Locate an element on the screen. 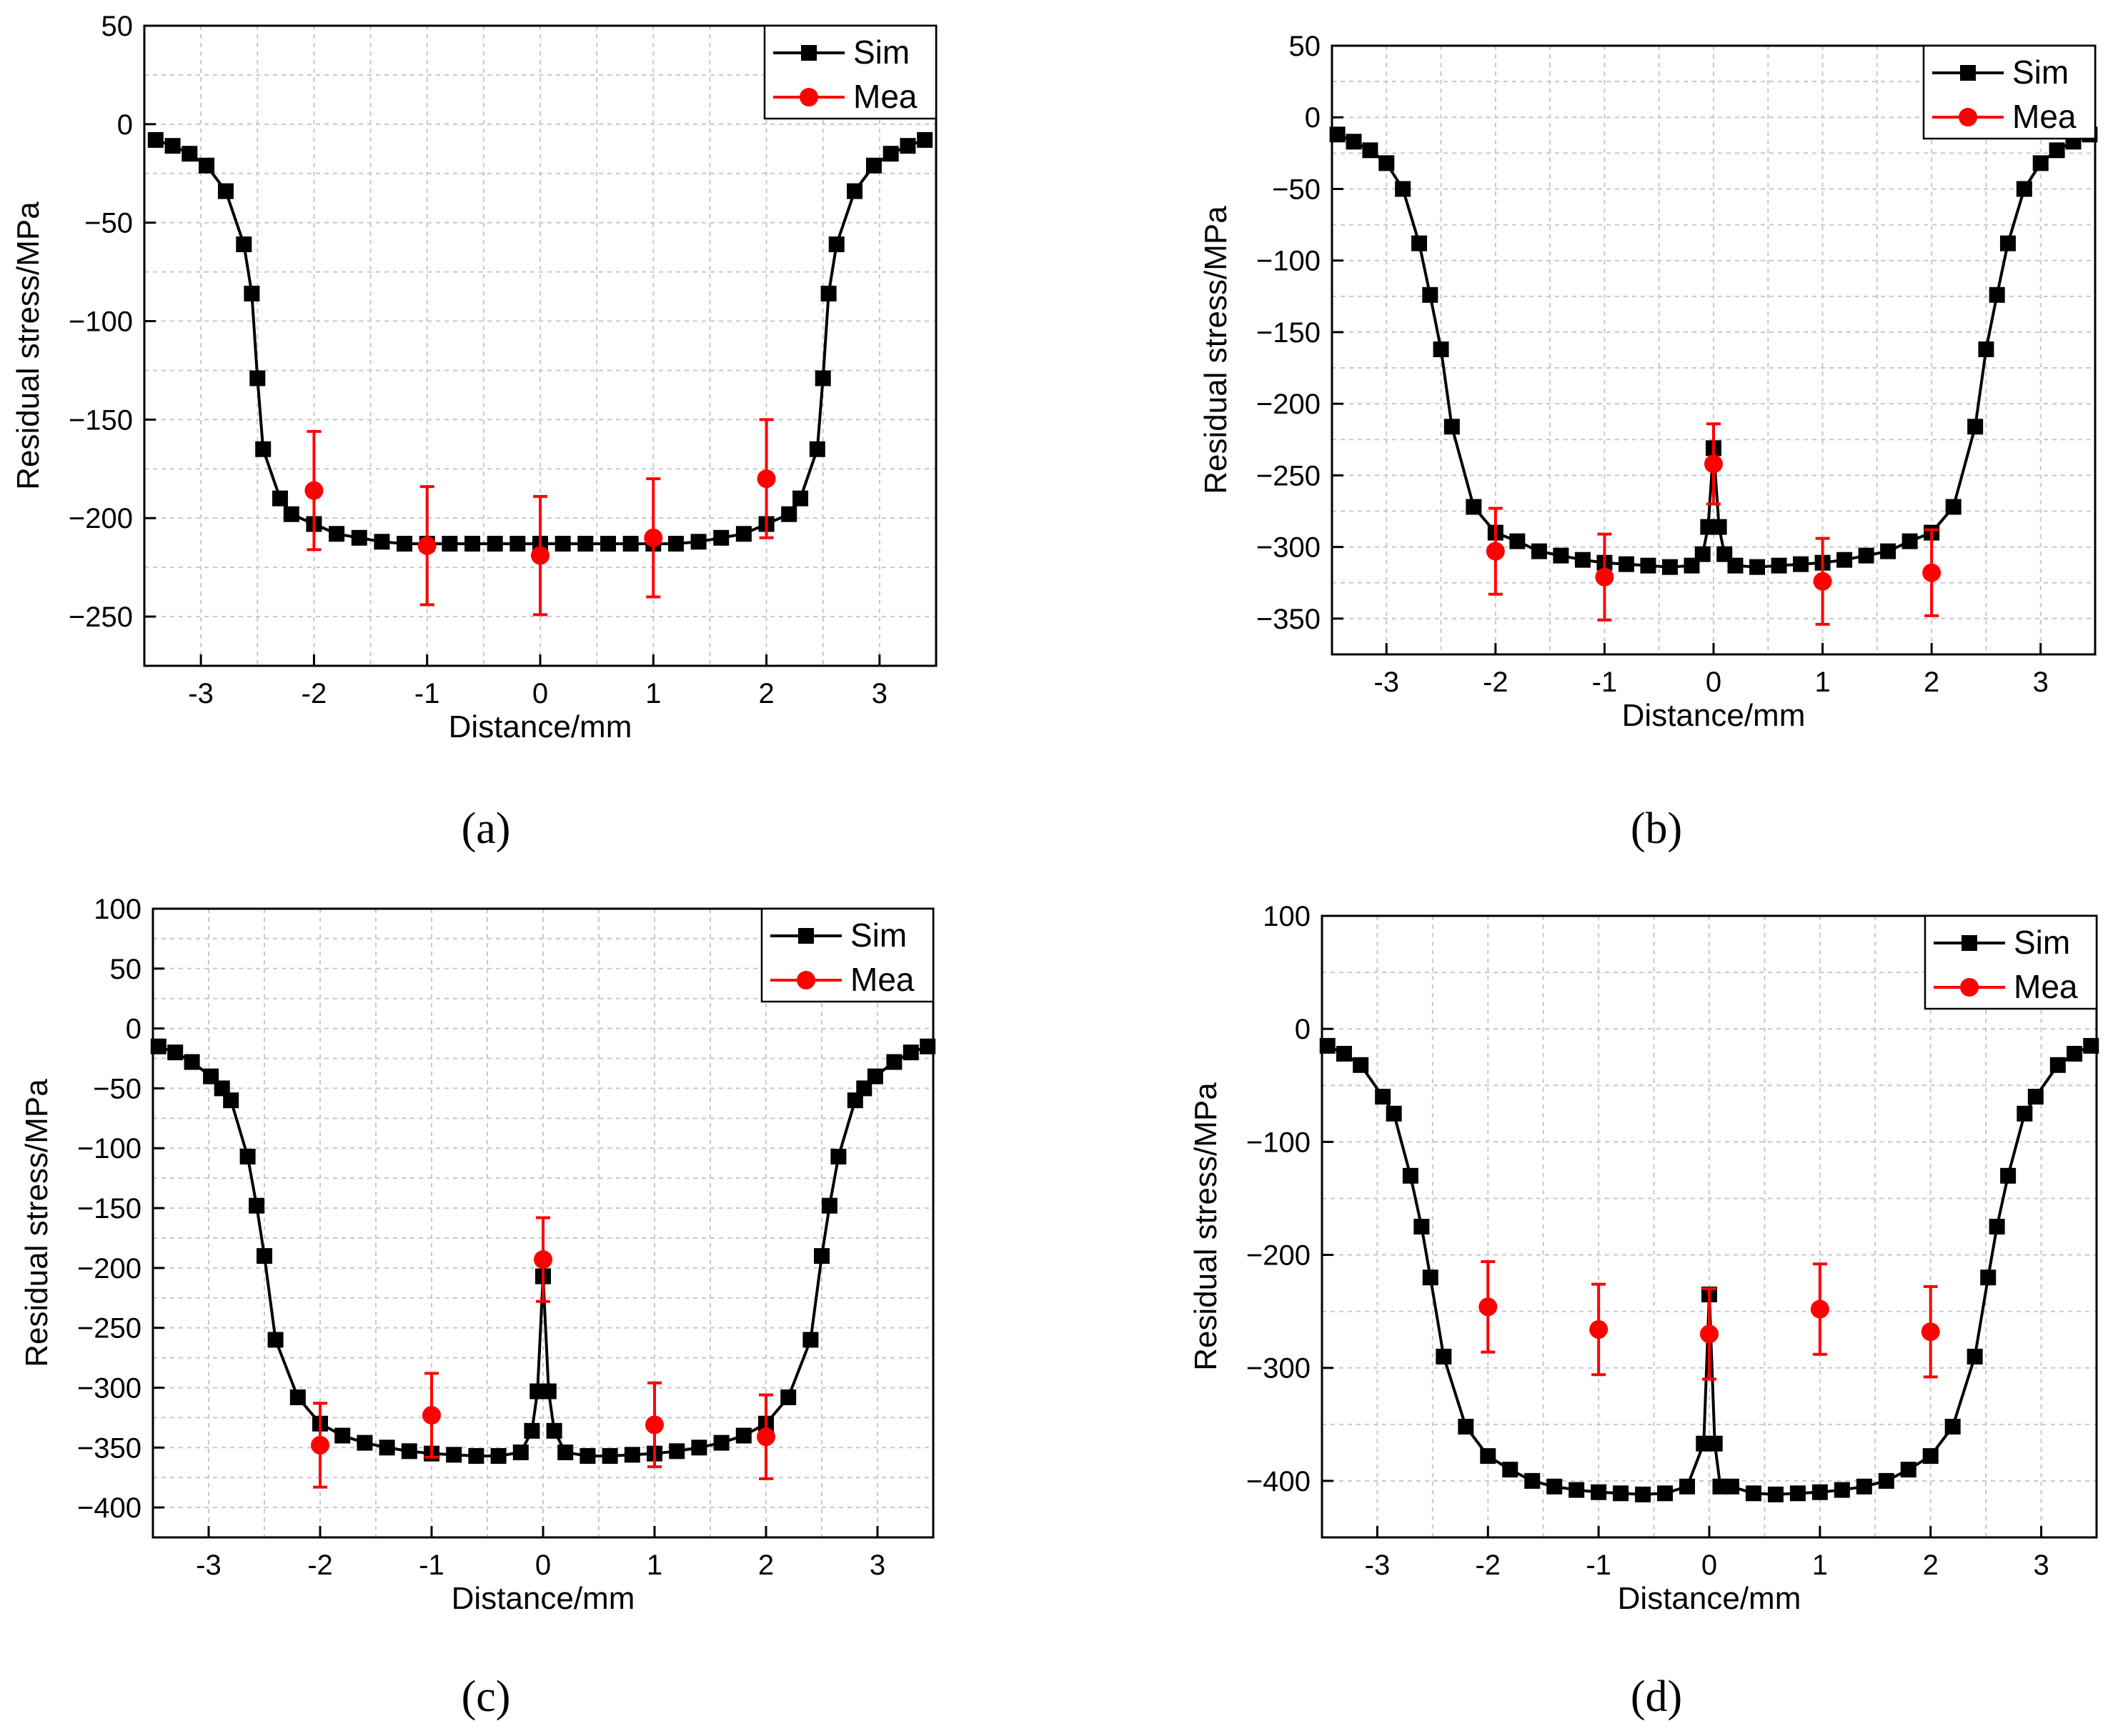 Image resolution: width=2108 pixels, height=1736 pixels. y-tick-label: −350 is located at coordinates (1288, 619).